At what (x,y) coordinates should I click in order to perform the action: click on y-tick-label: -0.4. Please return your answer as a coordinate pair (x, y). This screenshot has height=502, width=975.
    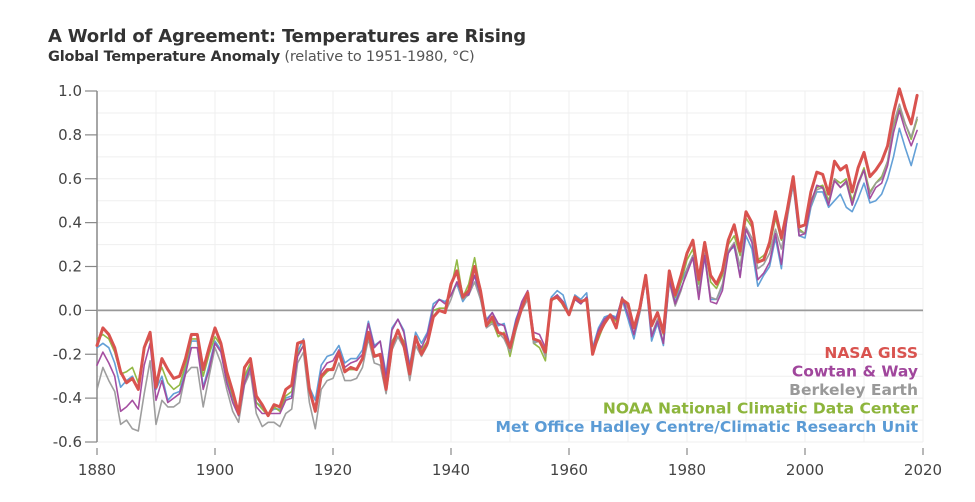
    Looking at the image, I should click on (67, 398).